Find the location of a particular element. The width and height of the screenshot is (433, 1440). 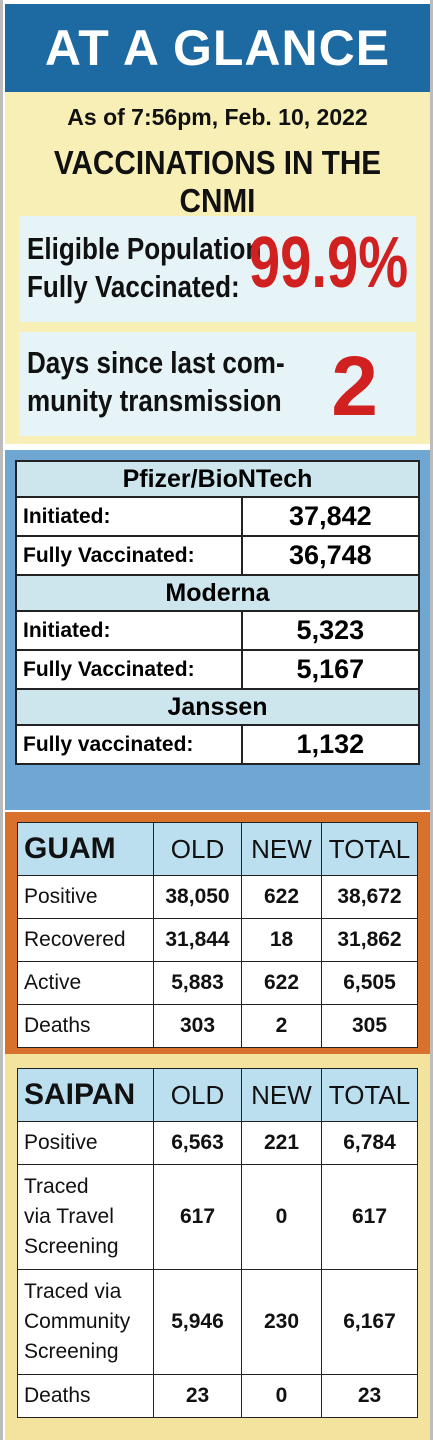

row-label: Traced via Travel Screening is located at coordinates (85, 1217).